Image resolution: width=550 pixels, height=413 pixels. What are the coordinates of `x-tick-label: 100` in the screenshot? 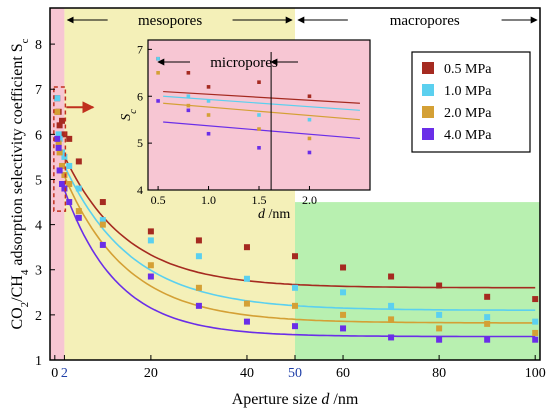 It's located at (535, 373).